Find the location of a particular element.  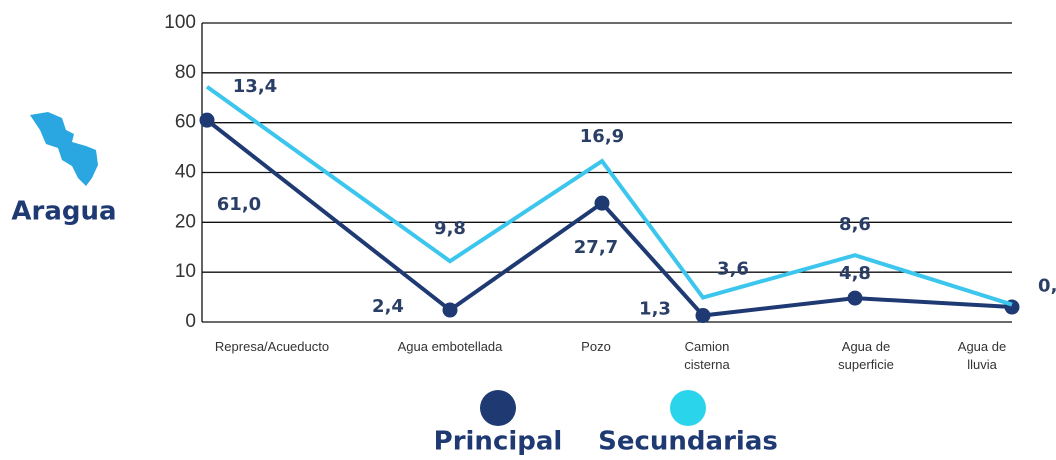

data-label: 16,9 is located at coordinates (602, 136).